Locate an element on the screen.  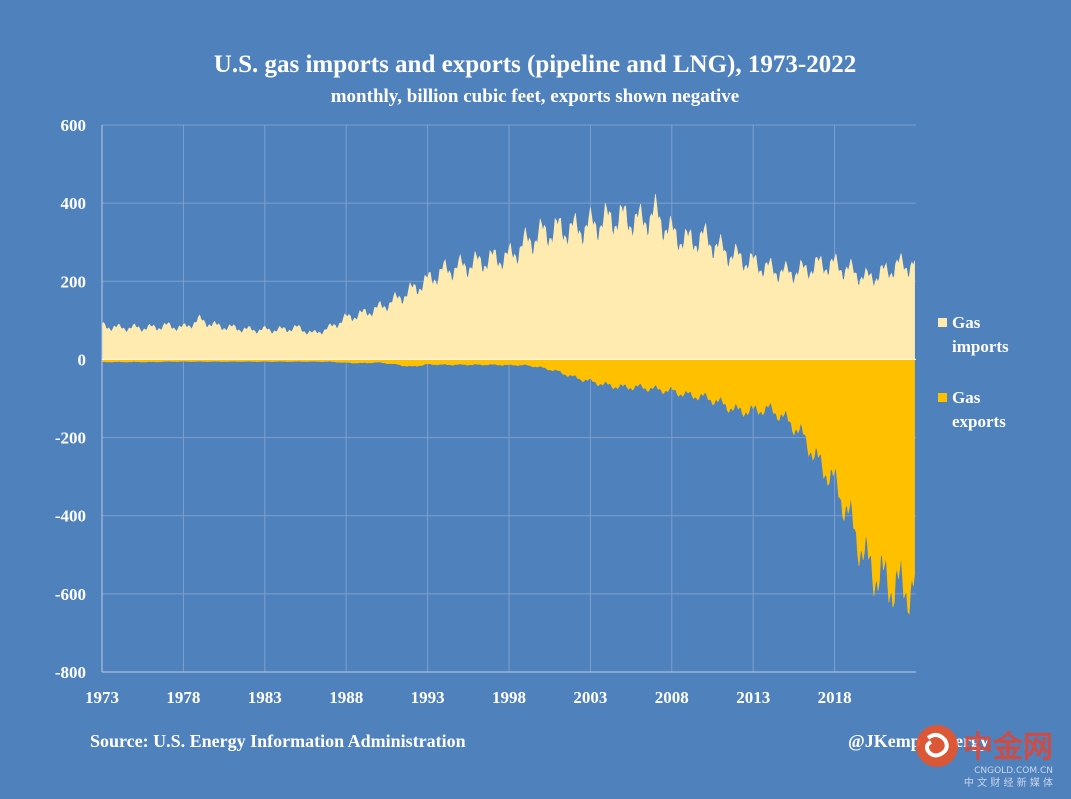
x-tick-label: 1978 is located at coordinates (183, 697).